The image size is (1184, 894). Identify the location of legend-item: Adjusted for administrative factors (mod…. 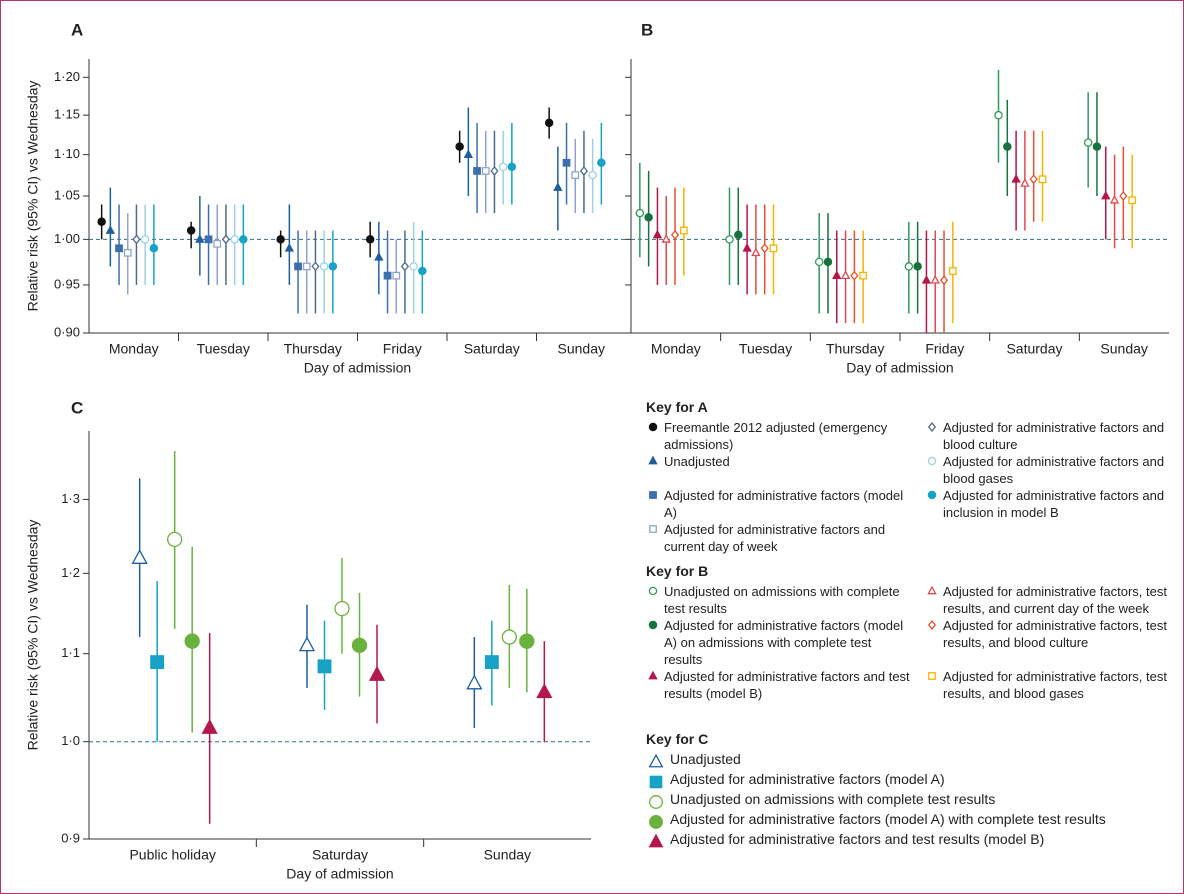
(911, 821).